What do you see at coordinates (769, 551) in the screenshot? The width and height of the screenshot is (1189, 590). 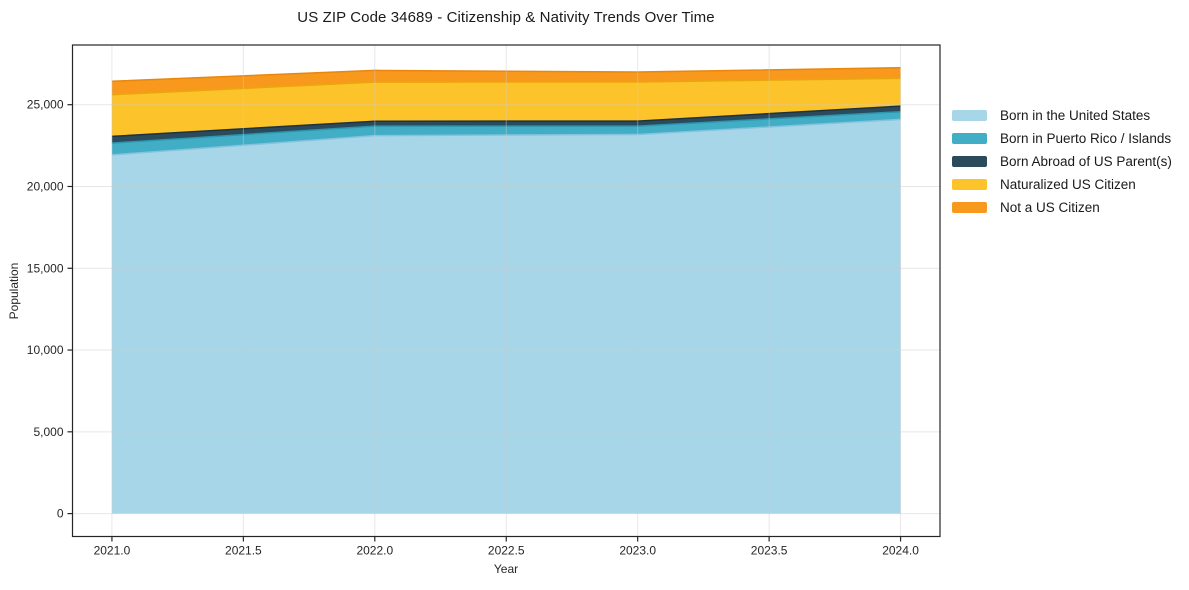 I see `x-tick-label: 2023.5` at bounding box center [769, 551].